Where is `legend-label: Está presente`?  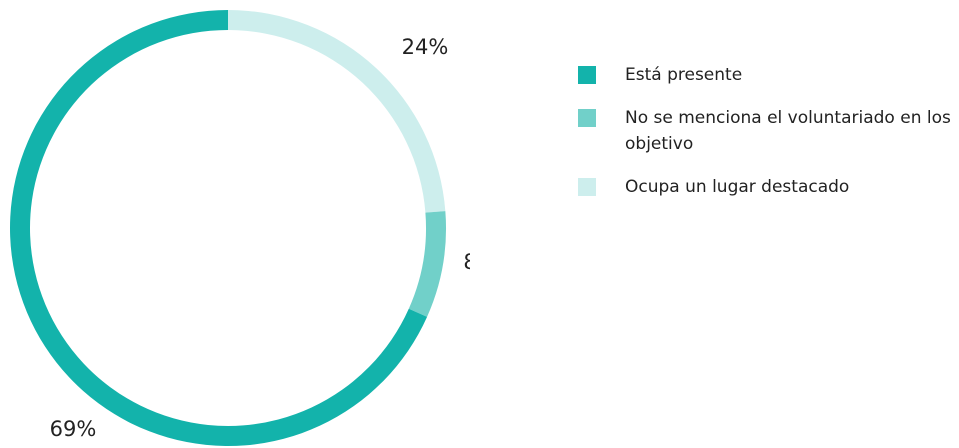
legend-label: Está presente is located at coordinates (684, 75).